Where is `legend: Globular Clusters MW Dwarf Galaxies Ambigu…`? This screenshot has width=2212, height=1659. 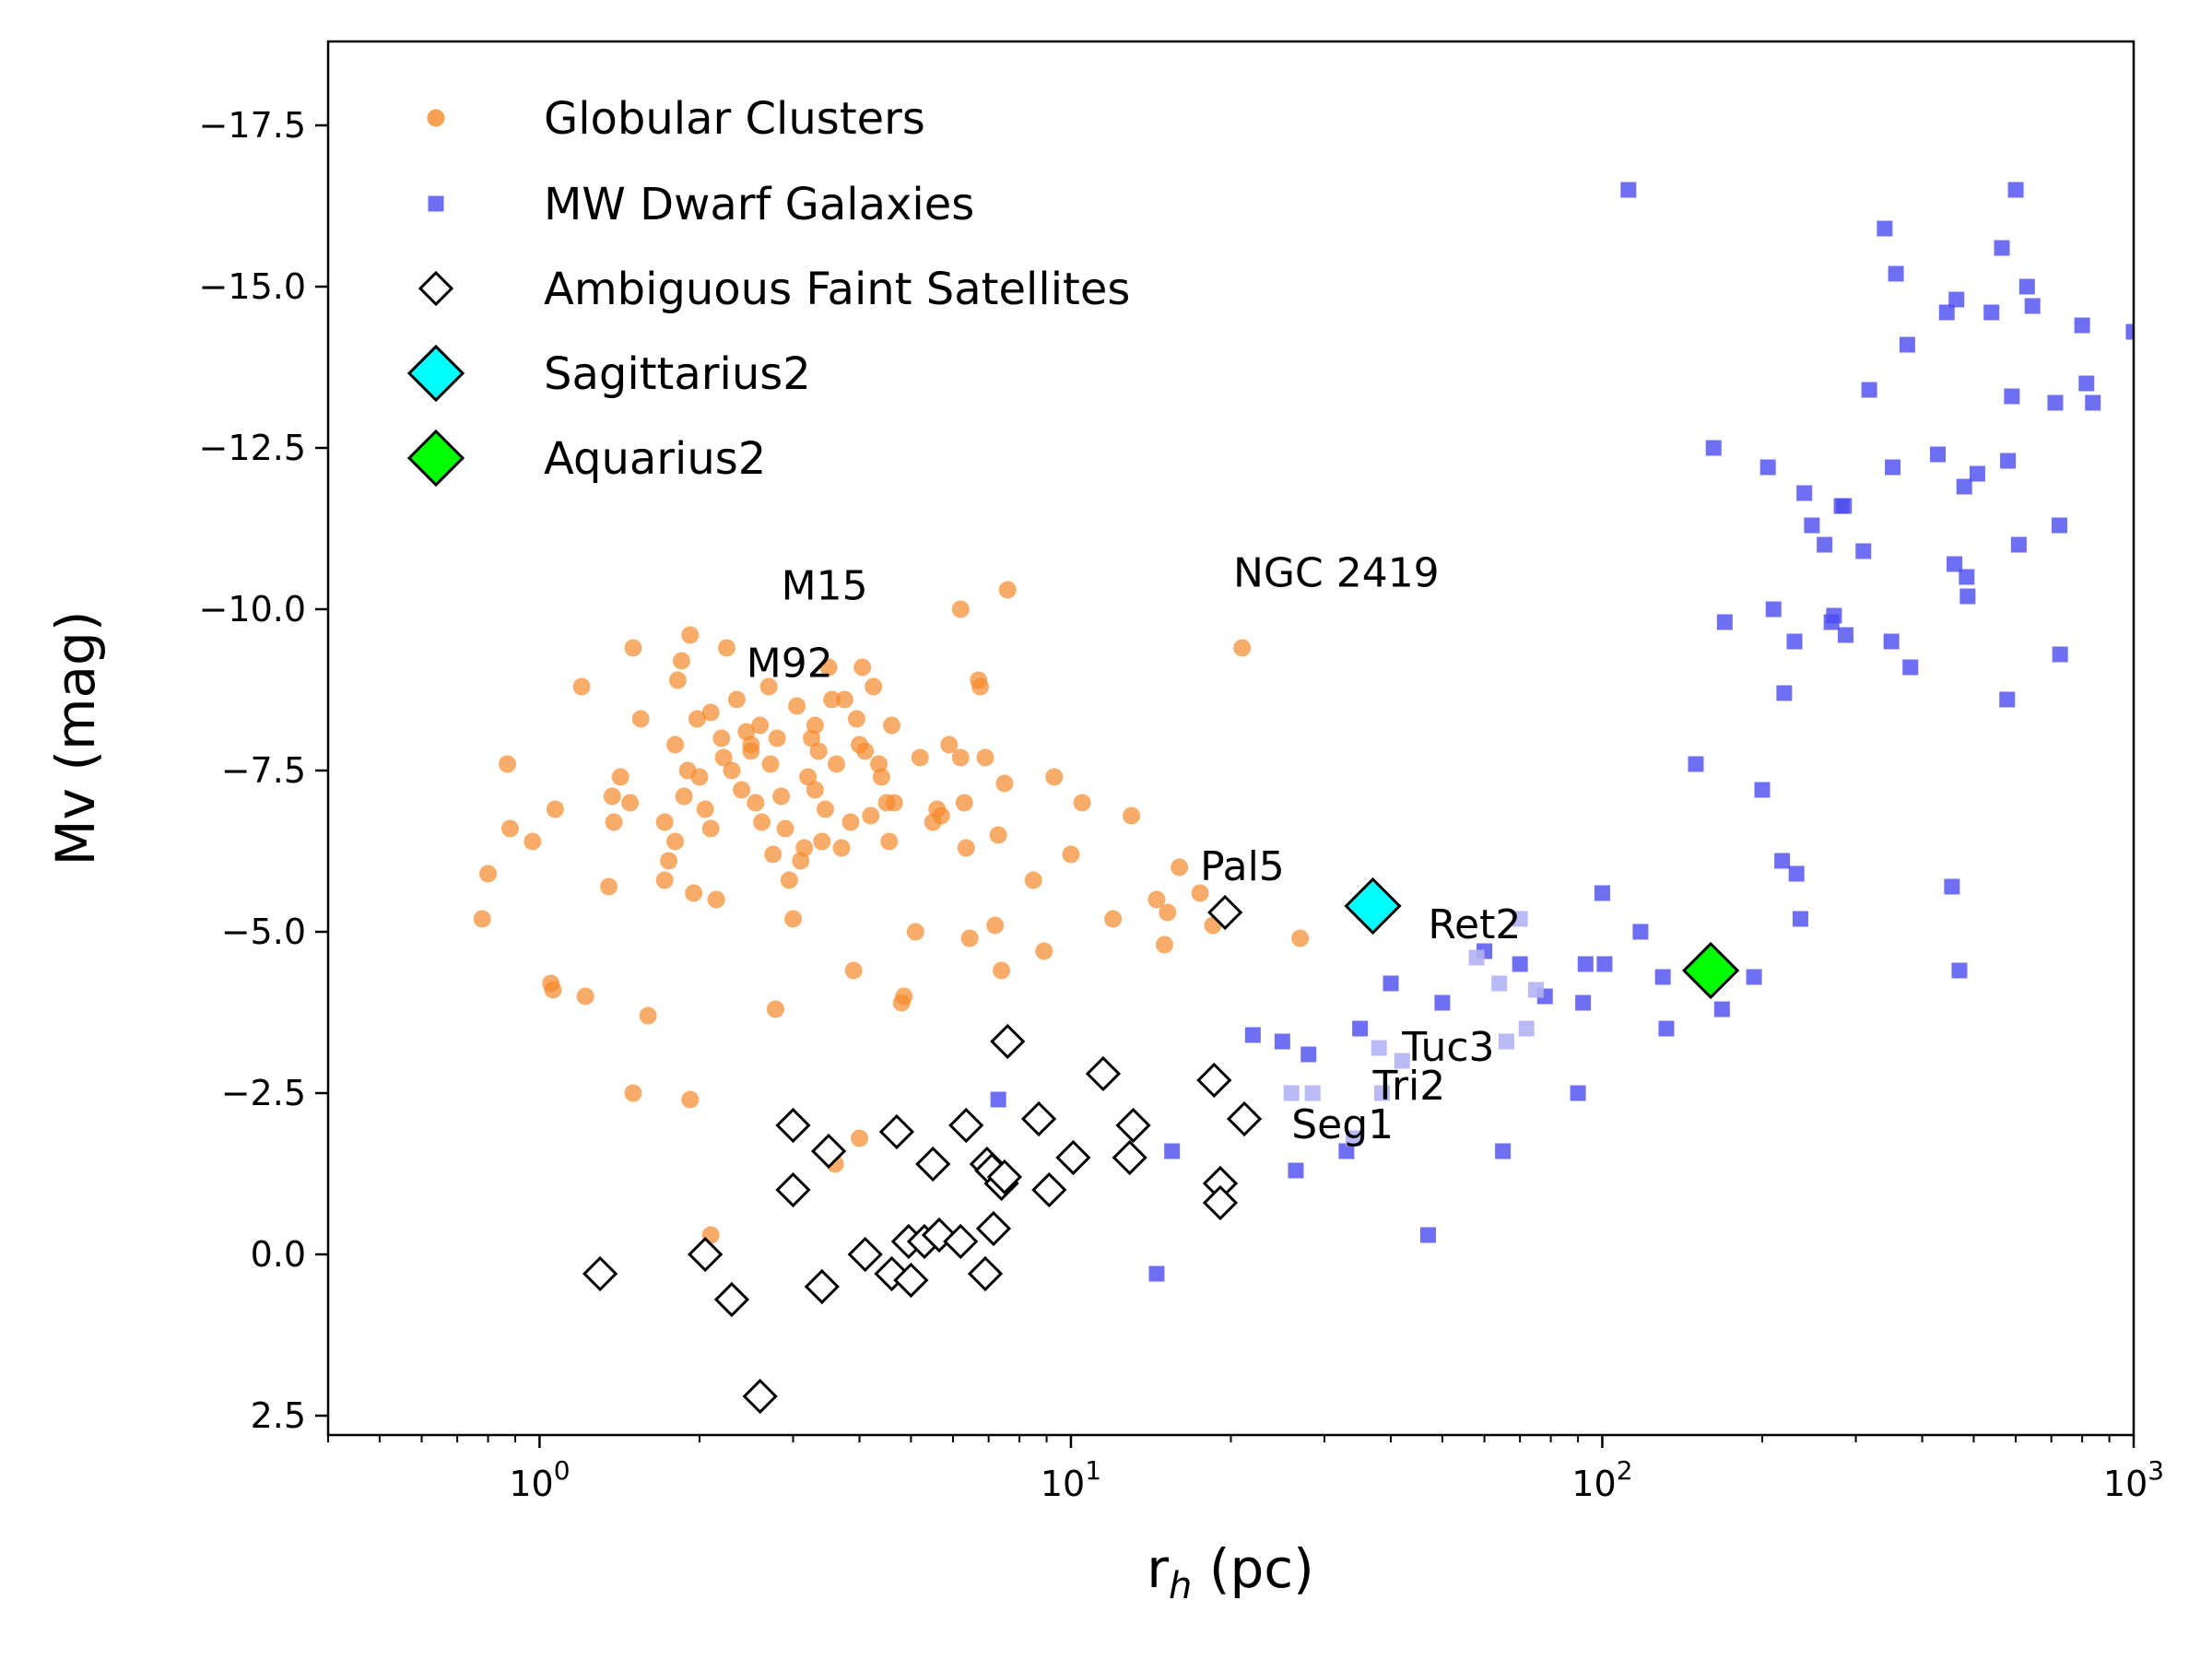 legend: Globular Clusters MW Dwarf Galaxies Ambigu… is located at coordinates (768, 290).